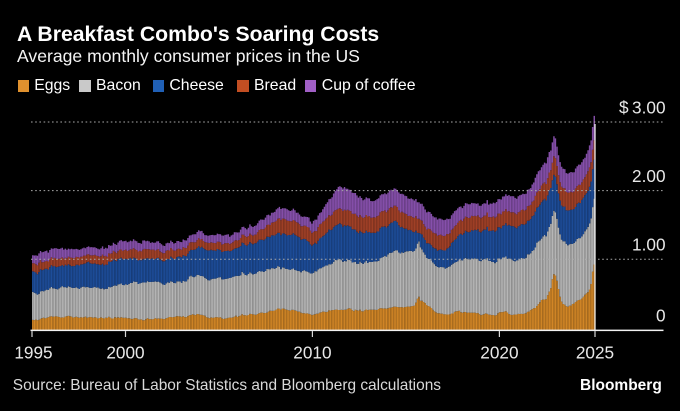 The image size is (680, 411). Describe the element at coordinates (33, 353) in the screenshot. I see `svg-text: 1995` at that location.